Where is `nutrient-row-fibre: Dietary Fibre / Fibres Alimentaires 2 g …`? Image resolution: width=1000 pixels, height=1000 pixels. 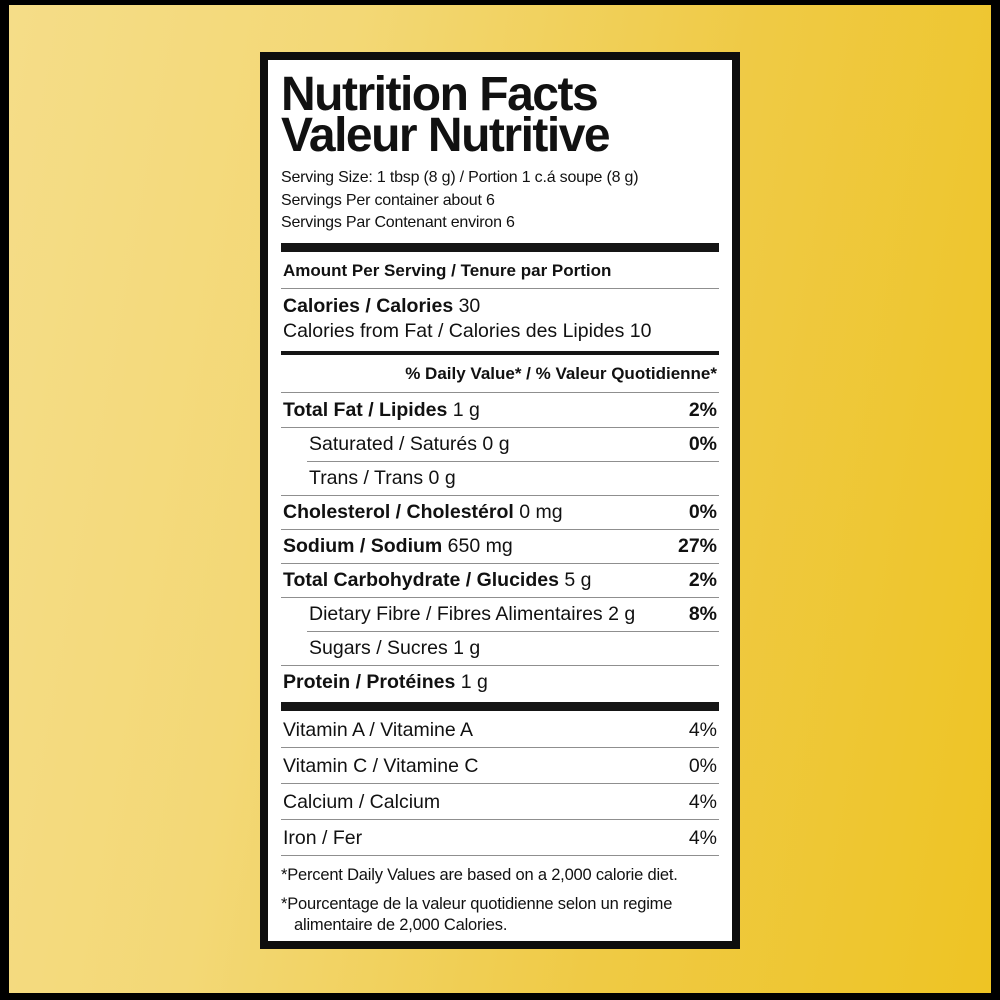
nutrient-row-fibre: Dietary Fibre / Fibres Alimentaires 2 g … is located at coordinates (500, 613).